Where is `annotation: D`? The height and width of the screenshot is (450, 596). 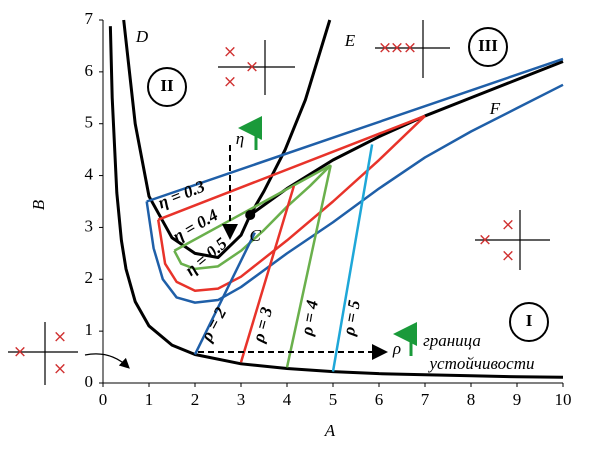
annotation: D is located at coordinates (142, 36).